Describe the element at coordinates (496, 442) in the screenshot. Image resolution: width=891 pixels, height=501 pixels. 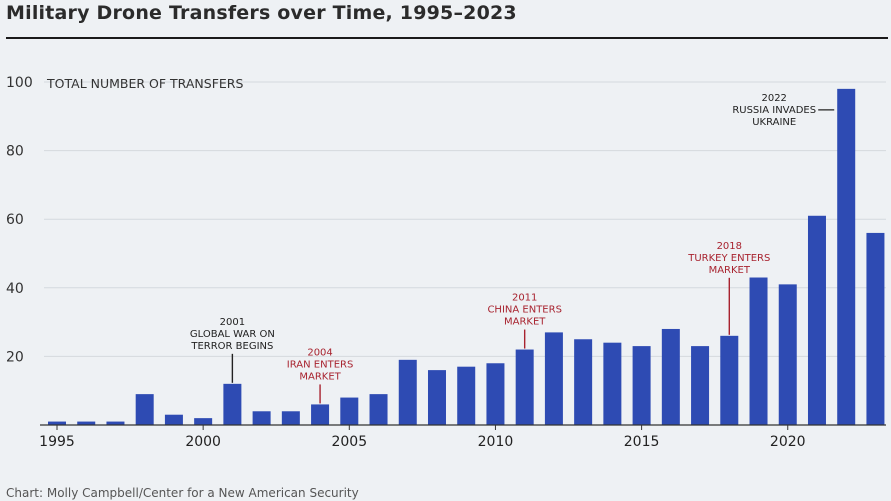
I see `x-tick-label-2010: 2010` at that location.